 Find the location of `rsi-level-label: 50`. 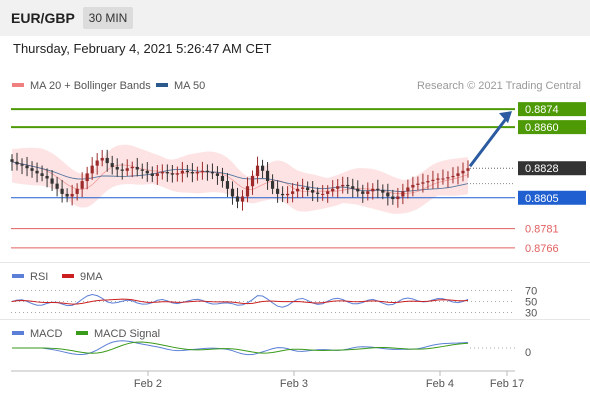

rsi-level-label: 50 is located at coordinates (531, 303).